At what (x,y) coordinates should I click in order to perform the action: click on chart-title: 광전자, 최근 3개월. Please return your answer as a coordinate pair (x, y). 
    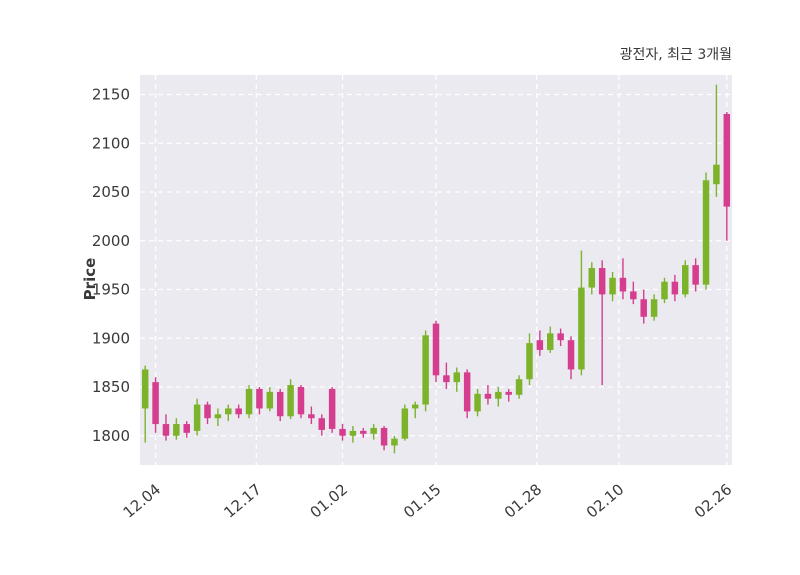
    Looking at the image, I should click on (675, 55).